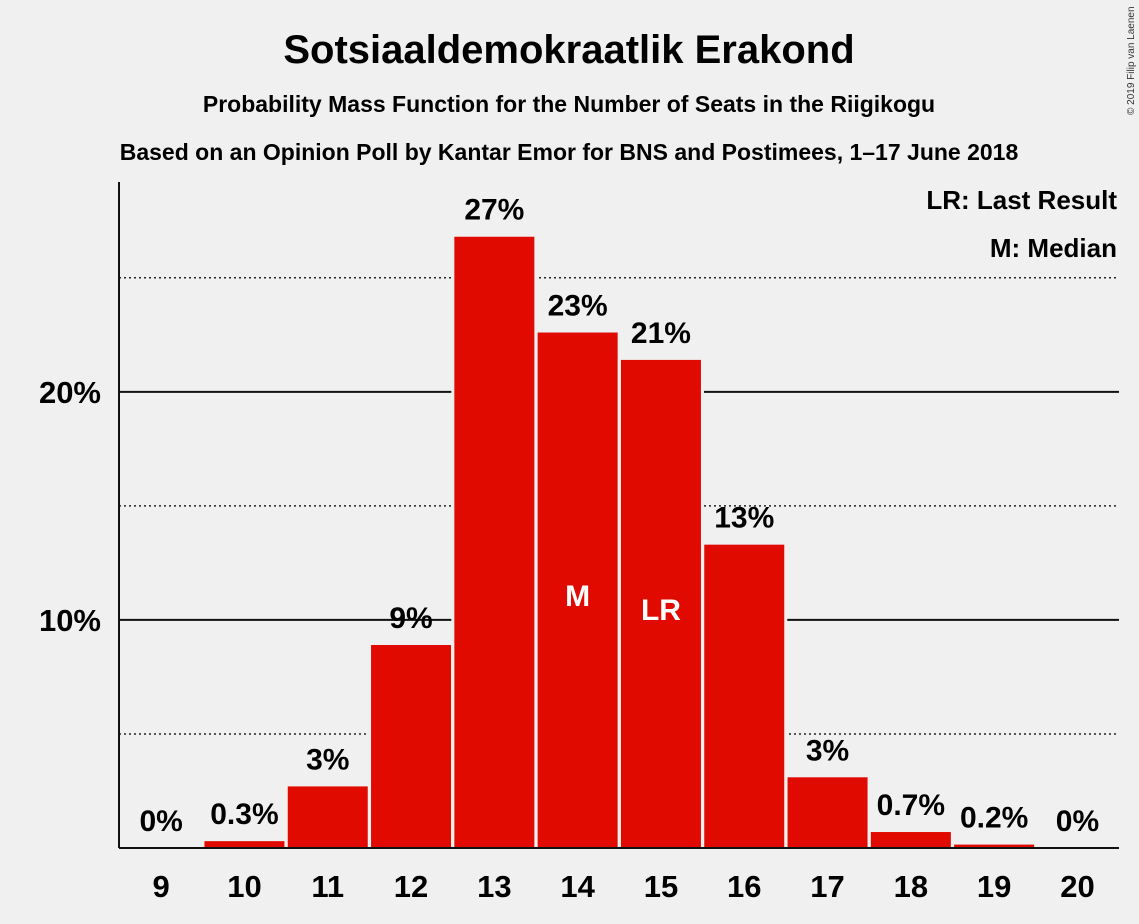 The height and width of the screenshot is (924, 1139). I want to click on x-tick-label: 15, so click(661, 886).